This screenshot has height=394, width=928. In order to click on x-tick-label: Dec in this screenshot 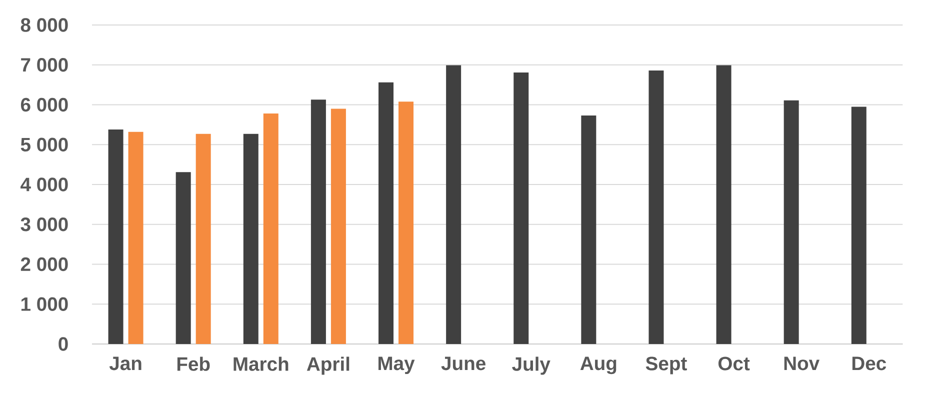, I will do `click(869, 363)`.